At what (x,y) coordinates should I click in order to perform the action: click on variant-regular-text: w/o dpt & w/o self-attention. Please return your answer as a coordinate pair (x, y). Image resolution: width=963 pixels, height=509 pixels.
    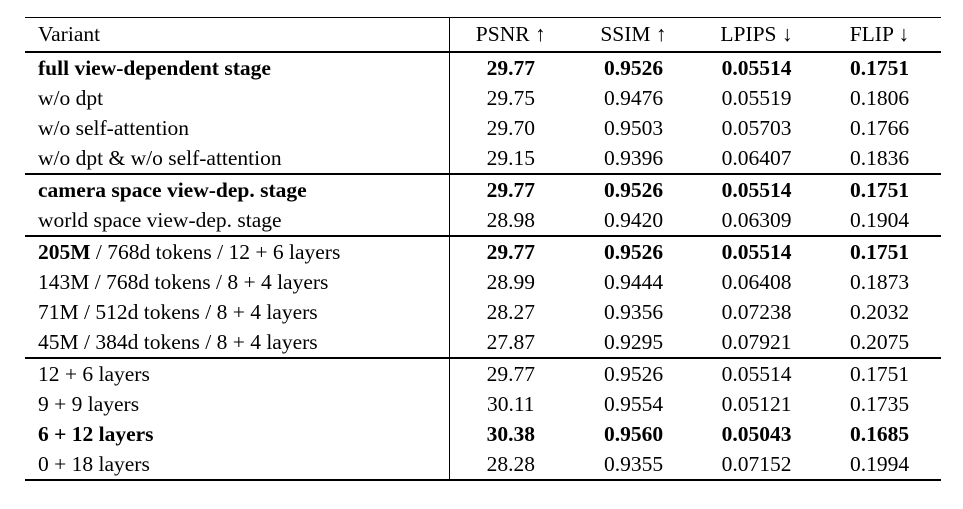
    Looking at the image, I should click on (160, 157).